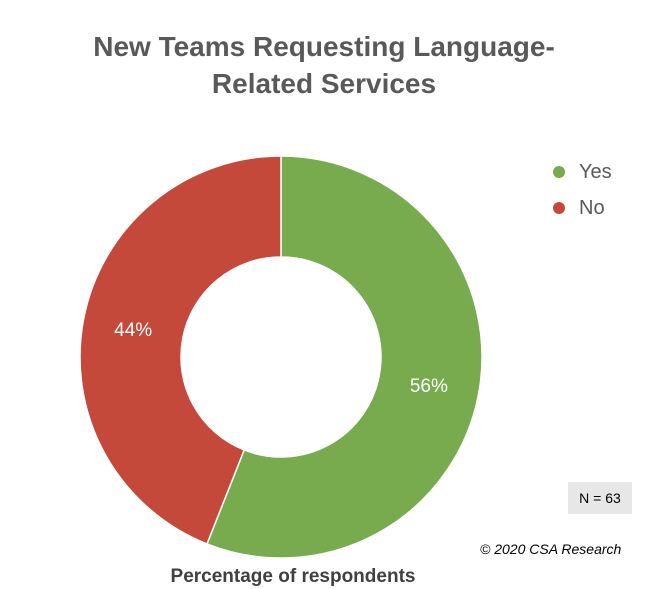 Image resolution: width=648 pixels, height=589 pixels. I want to click on legend-marker-no, so click(559, 208).